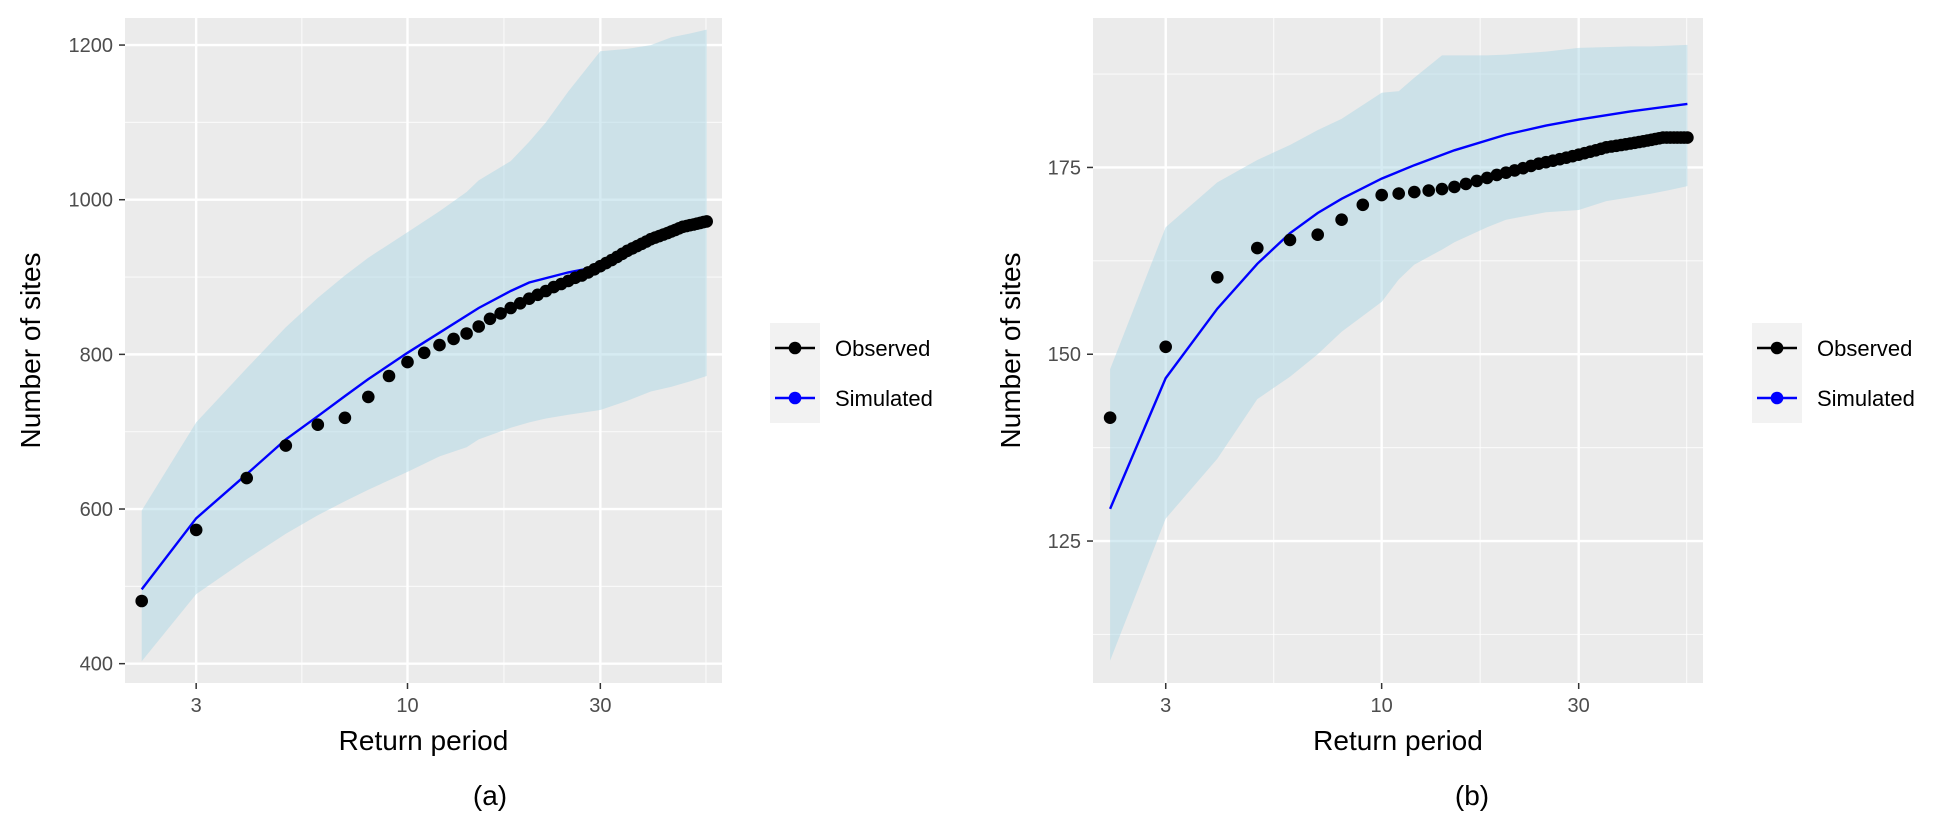  I want to click on y-tick-label: 1200, so click(91, 46).